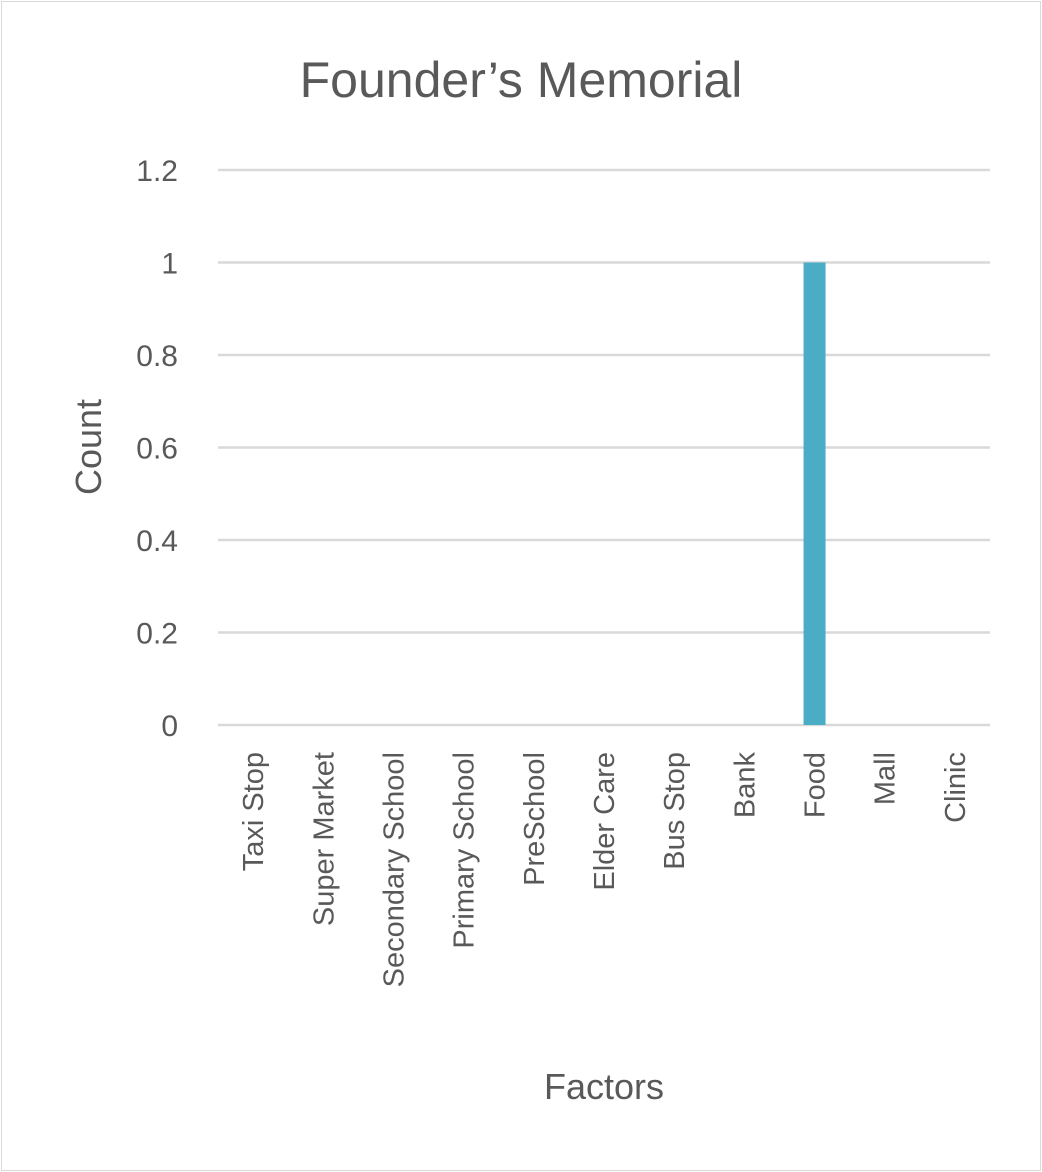 This screenshot has height=1172, width=1042. What do you see at coordinates (956, 787) in the screenshot?
I see `x-tick-label: Clinic` at bounding box center [956, 787].